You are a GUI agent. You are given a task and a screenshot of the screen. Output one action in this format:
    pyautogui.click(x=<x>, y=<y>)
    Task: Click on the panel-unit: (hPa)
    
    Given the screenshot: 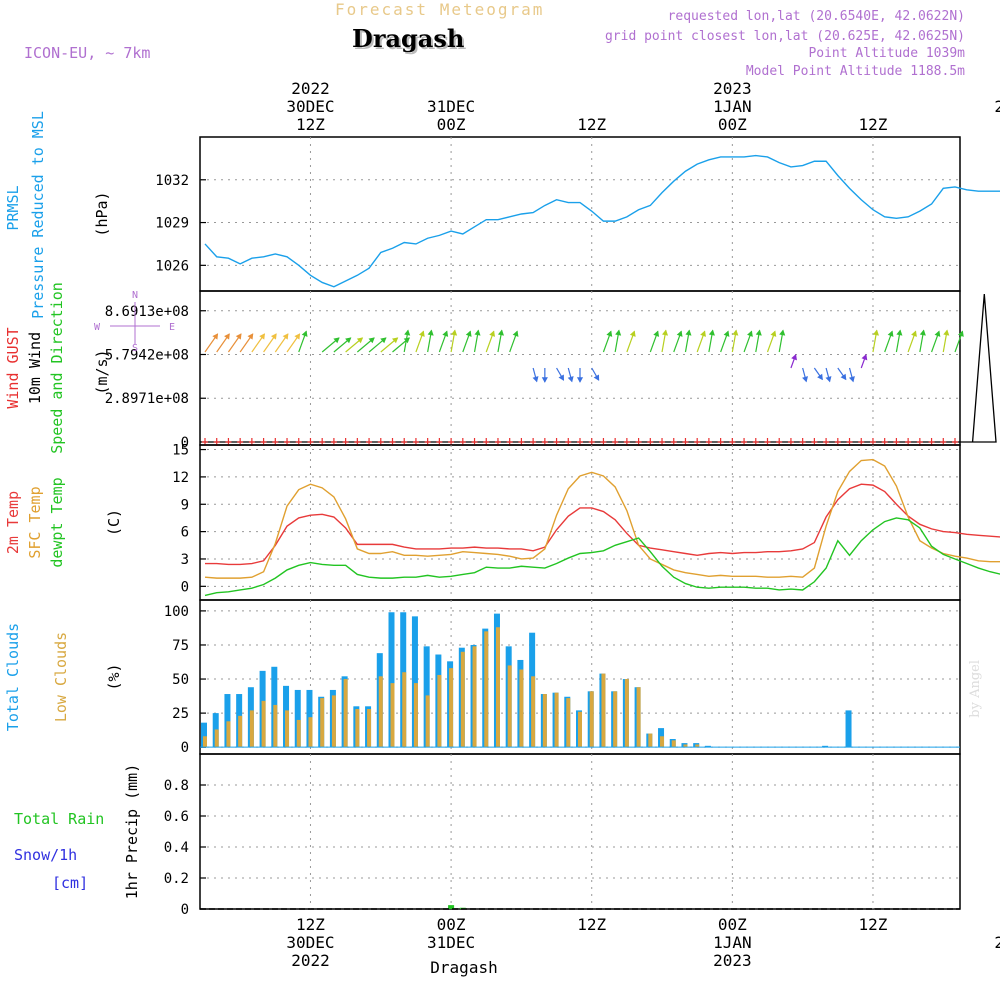 What is the action you would take?
    pyautogui.click(x=102, y=213)
    